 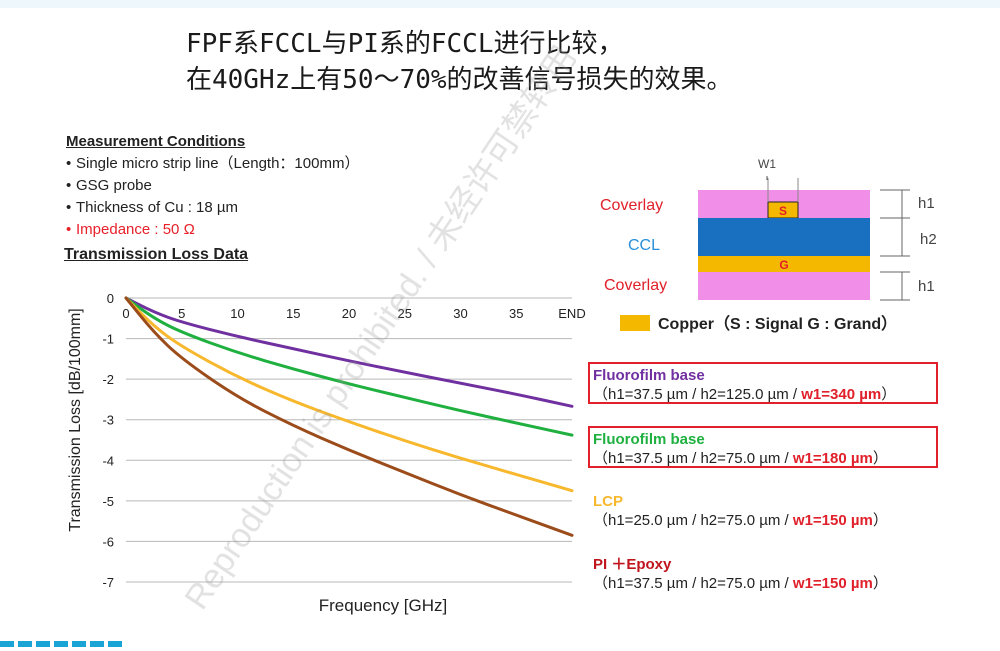 What do you see at coordinates (108, 501) in the screenshot?
I see `y-tick-label: -5` at bounding box center [108, 501].